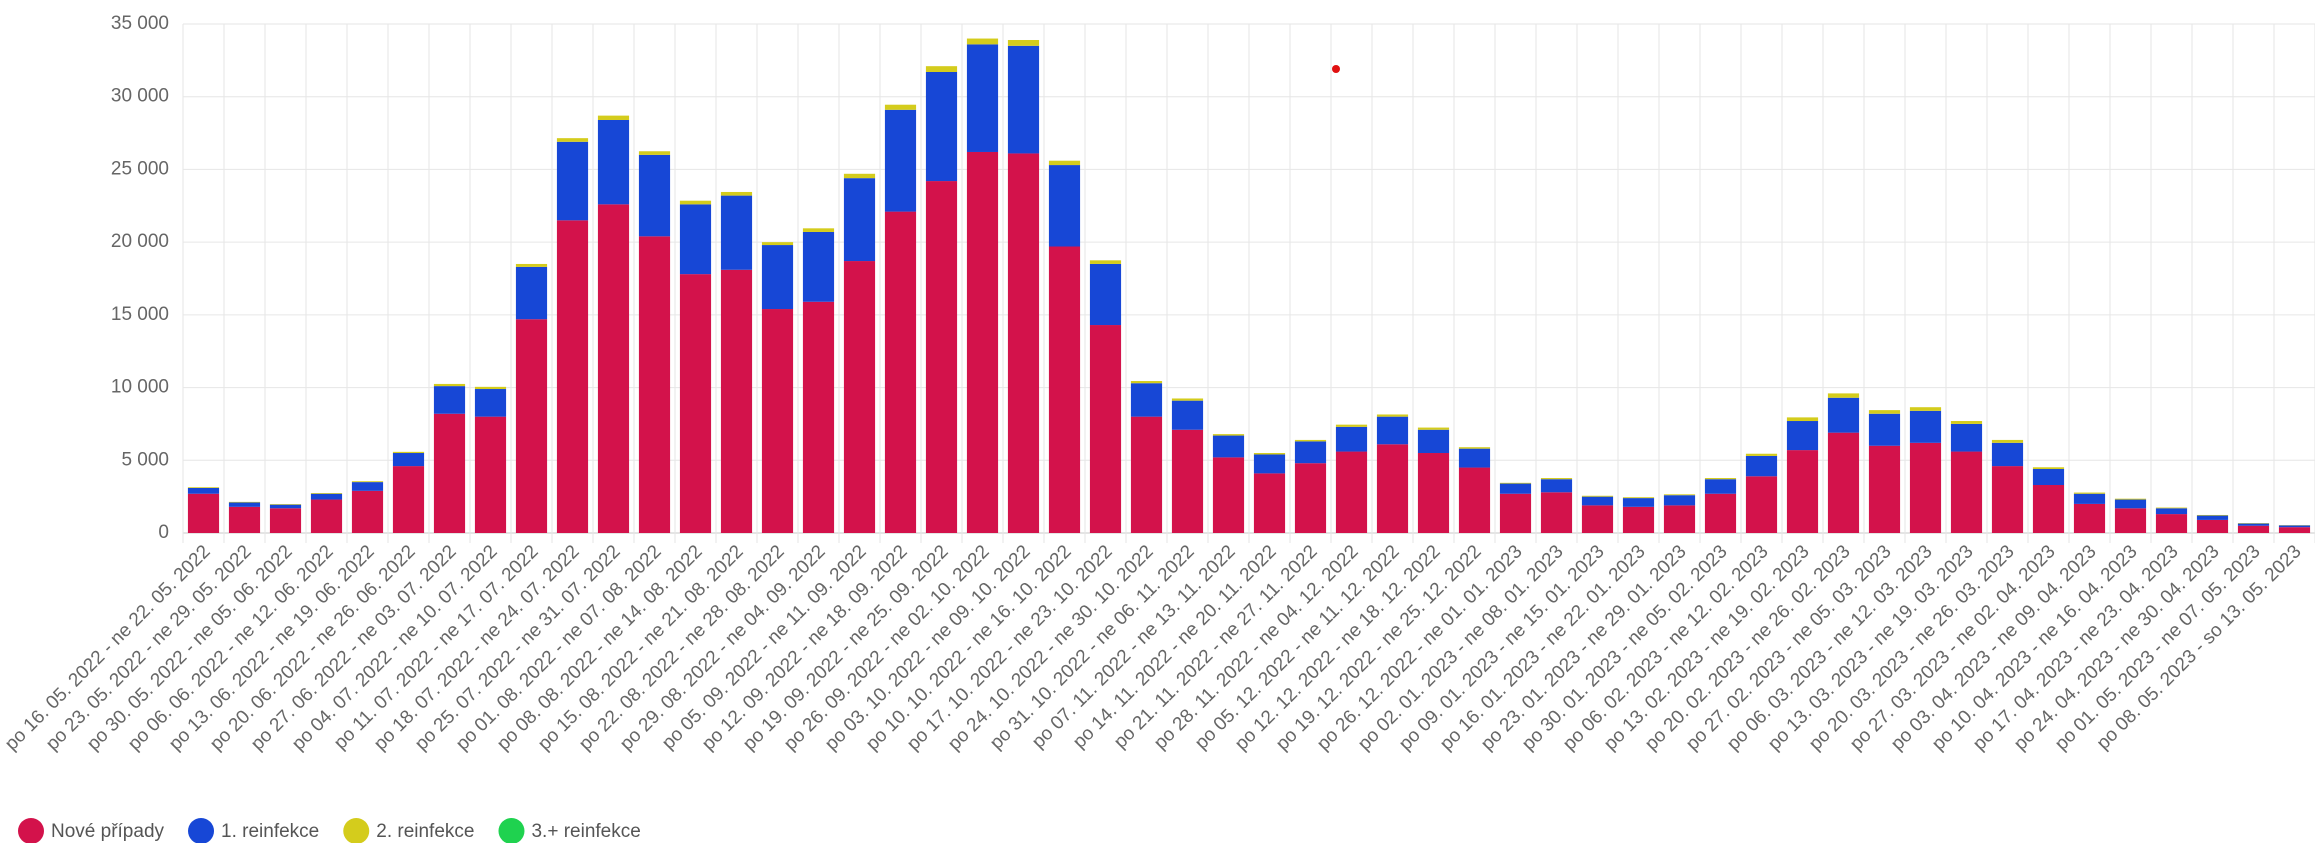  Describe the element at coordinates (140, 387) in the screenshot. I see `y-tick-label: 10 000` at that location.